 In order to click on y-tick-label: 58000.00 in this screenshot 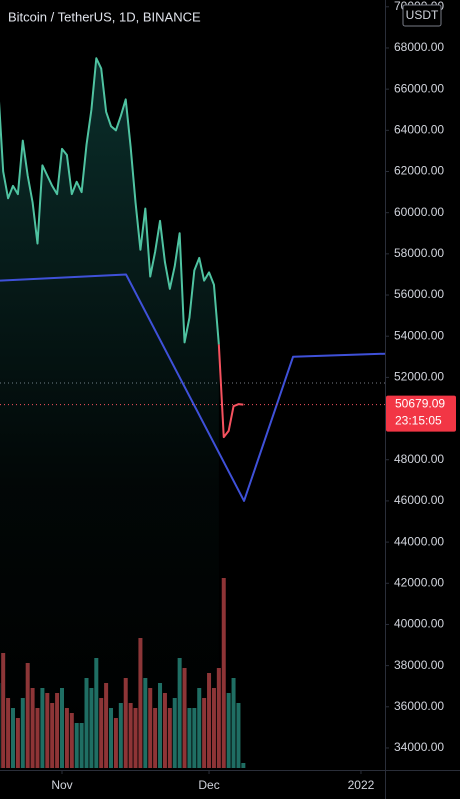, I will do `click(419, 253)`.